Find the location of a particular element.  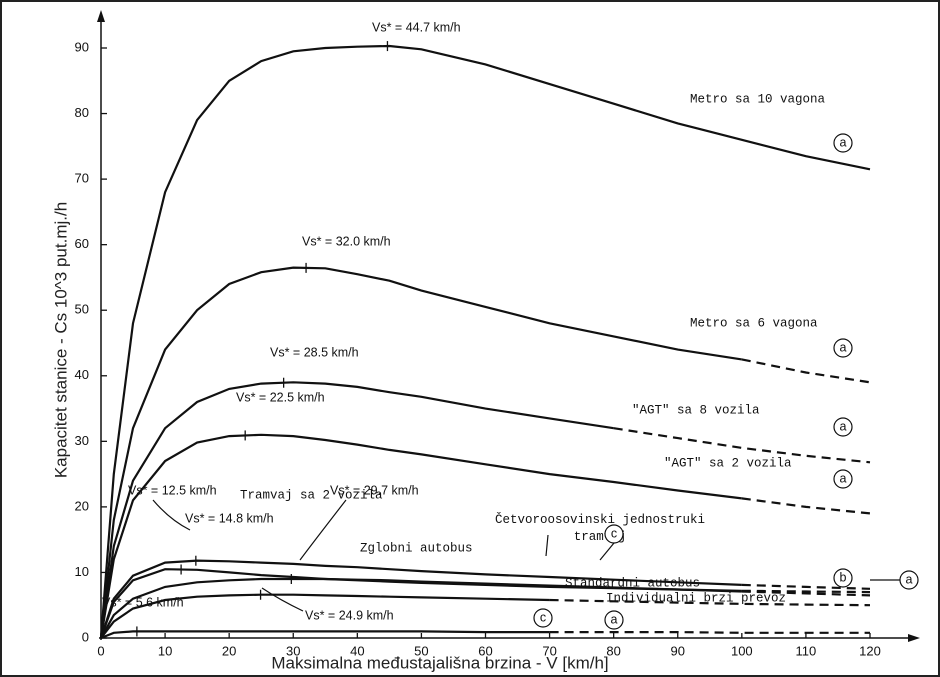

series-name: Tramvaj sa 2 vozila is located at coordinates (311, 495).